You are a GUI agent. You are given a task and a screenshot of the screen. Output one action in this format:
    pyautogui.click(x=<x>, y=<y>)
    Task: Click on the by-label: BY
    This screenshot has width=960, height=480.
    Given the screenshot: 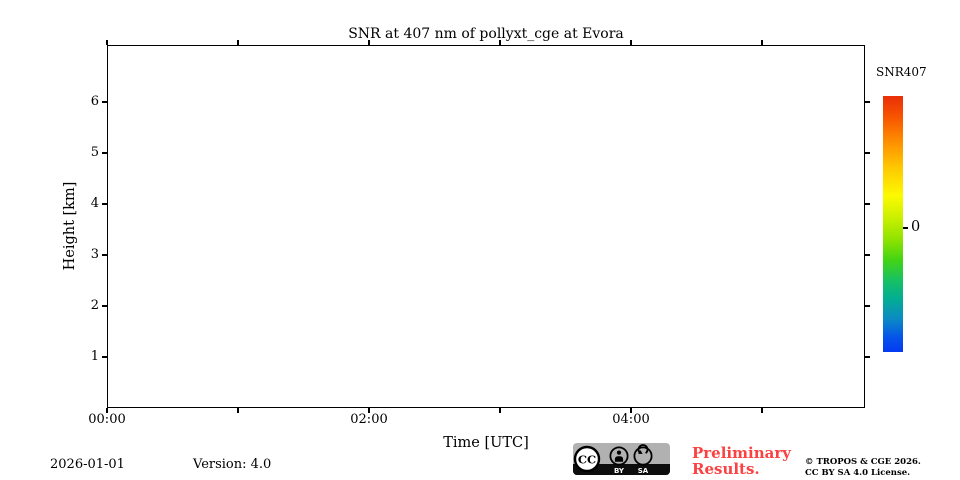 What is the action you would take?
    pyautogui.click(x=619, y=471)
    